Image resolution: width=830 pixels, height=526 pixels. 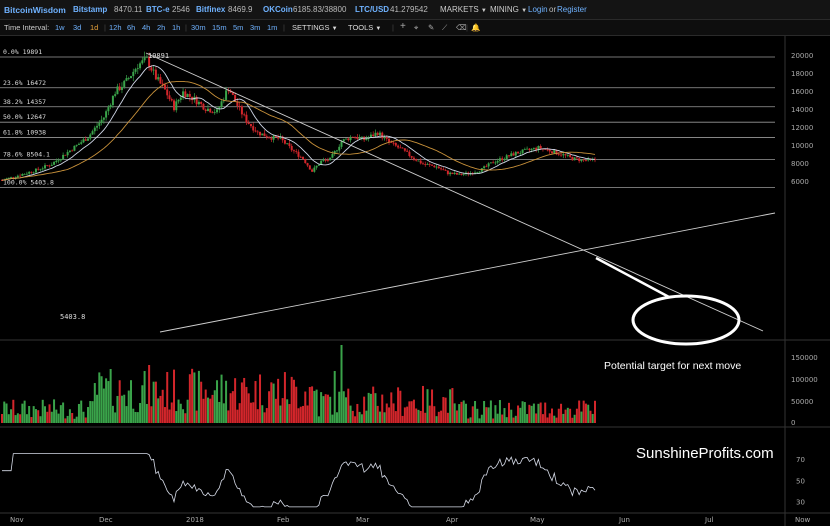 I want to click on pen-icon: ✎, so click(x=431, y=27).